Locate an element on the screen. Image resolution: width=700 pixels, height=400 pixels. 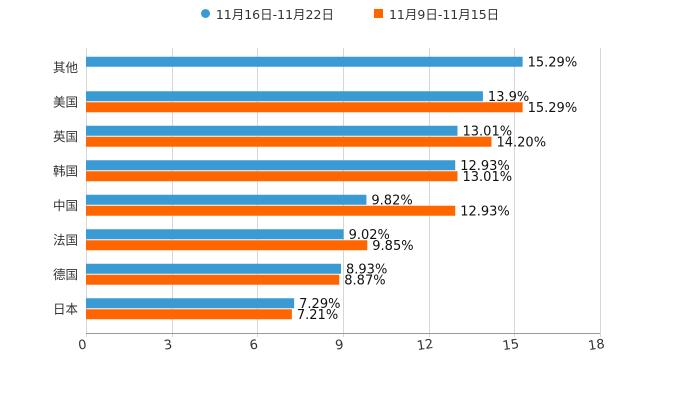
data-label-series-2-6: 8.87% is located at coordinates (364, 280).